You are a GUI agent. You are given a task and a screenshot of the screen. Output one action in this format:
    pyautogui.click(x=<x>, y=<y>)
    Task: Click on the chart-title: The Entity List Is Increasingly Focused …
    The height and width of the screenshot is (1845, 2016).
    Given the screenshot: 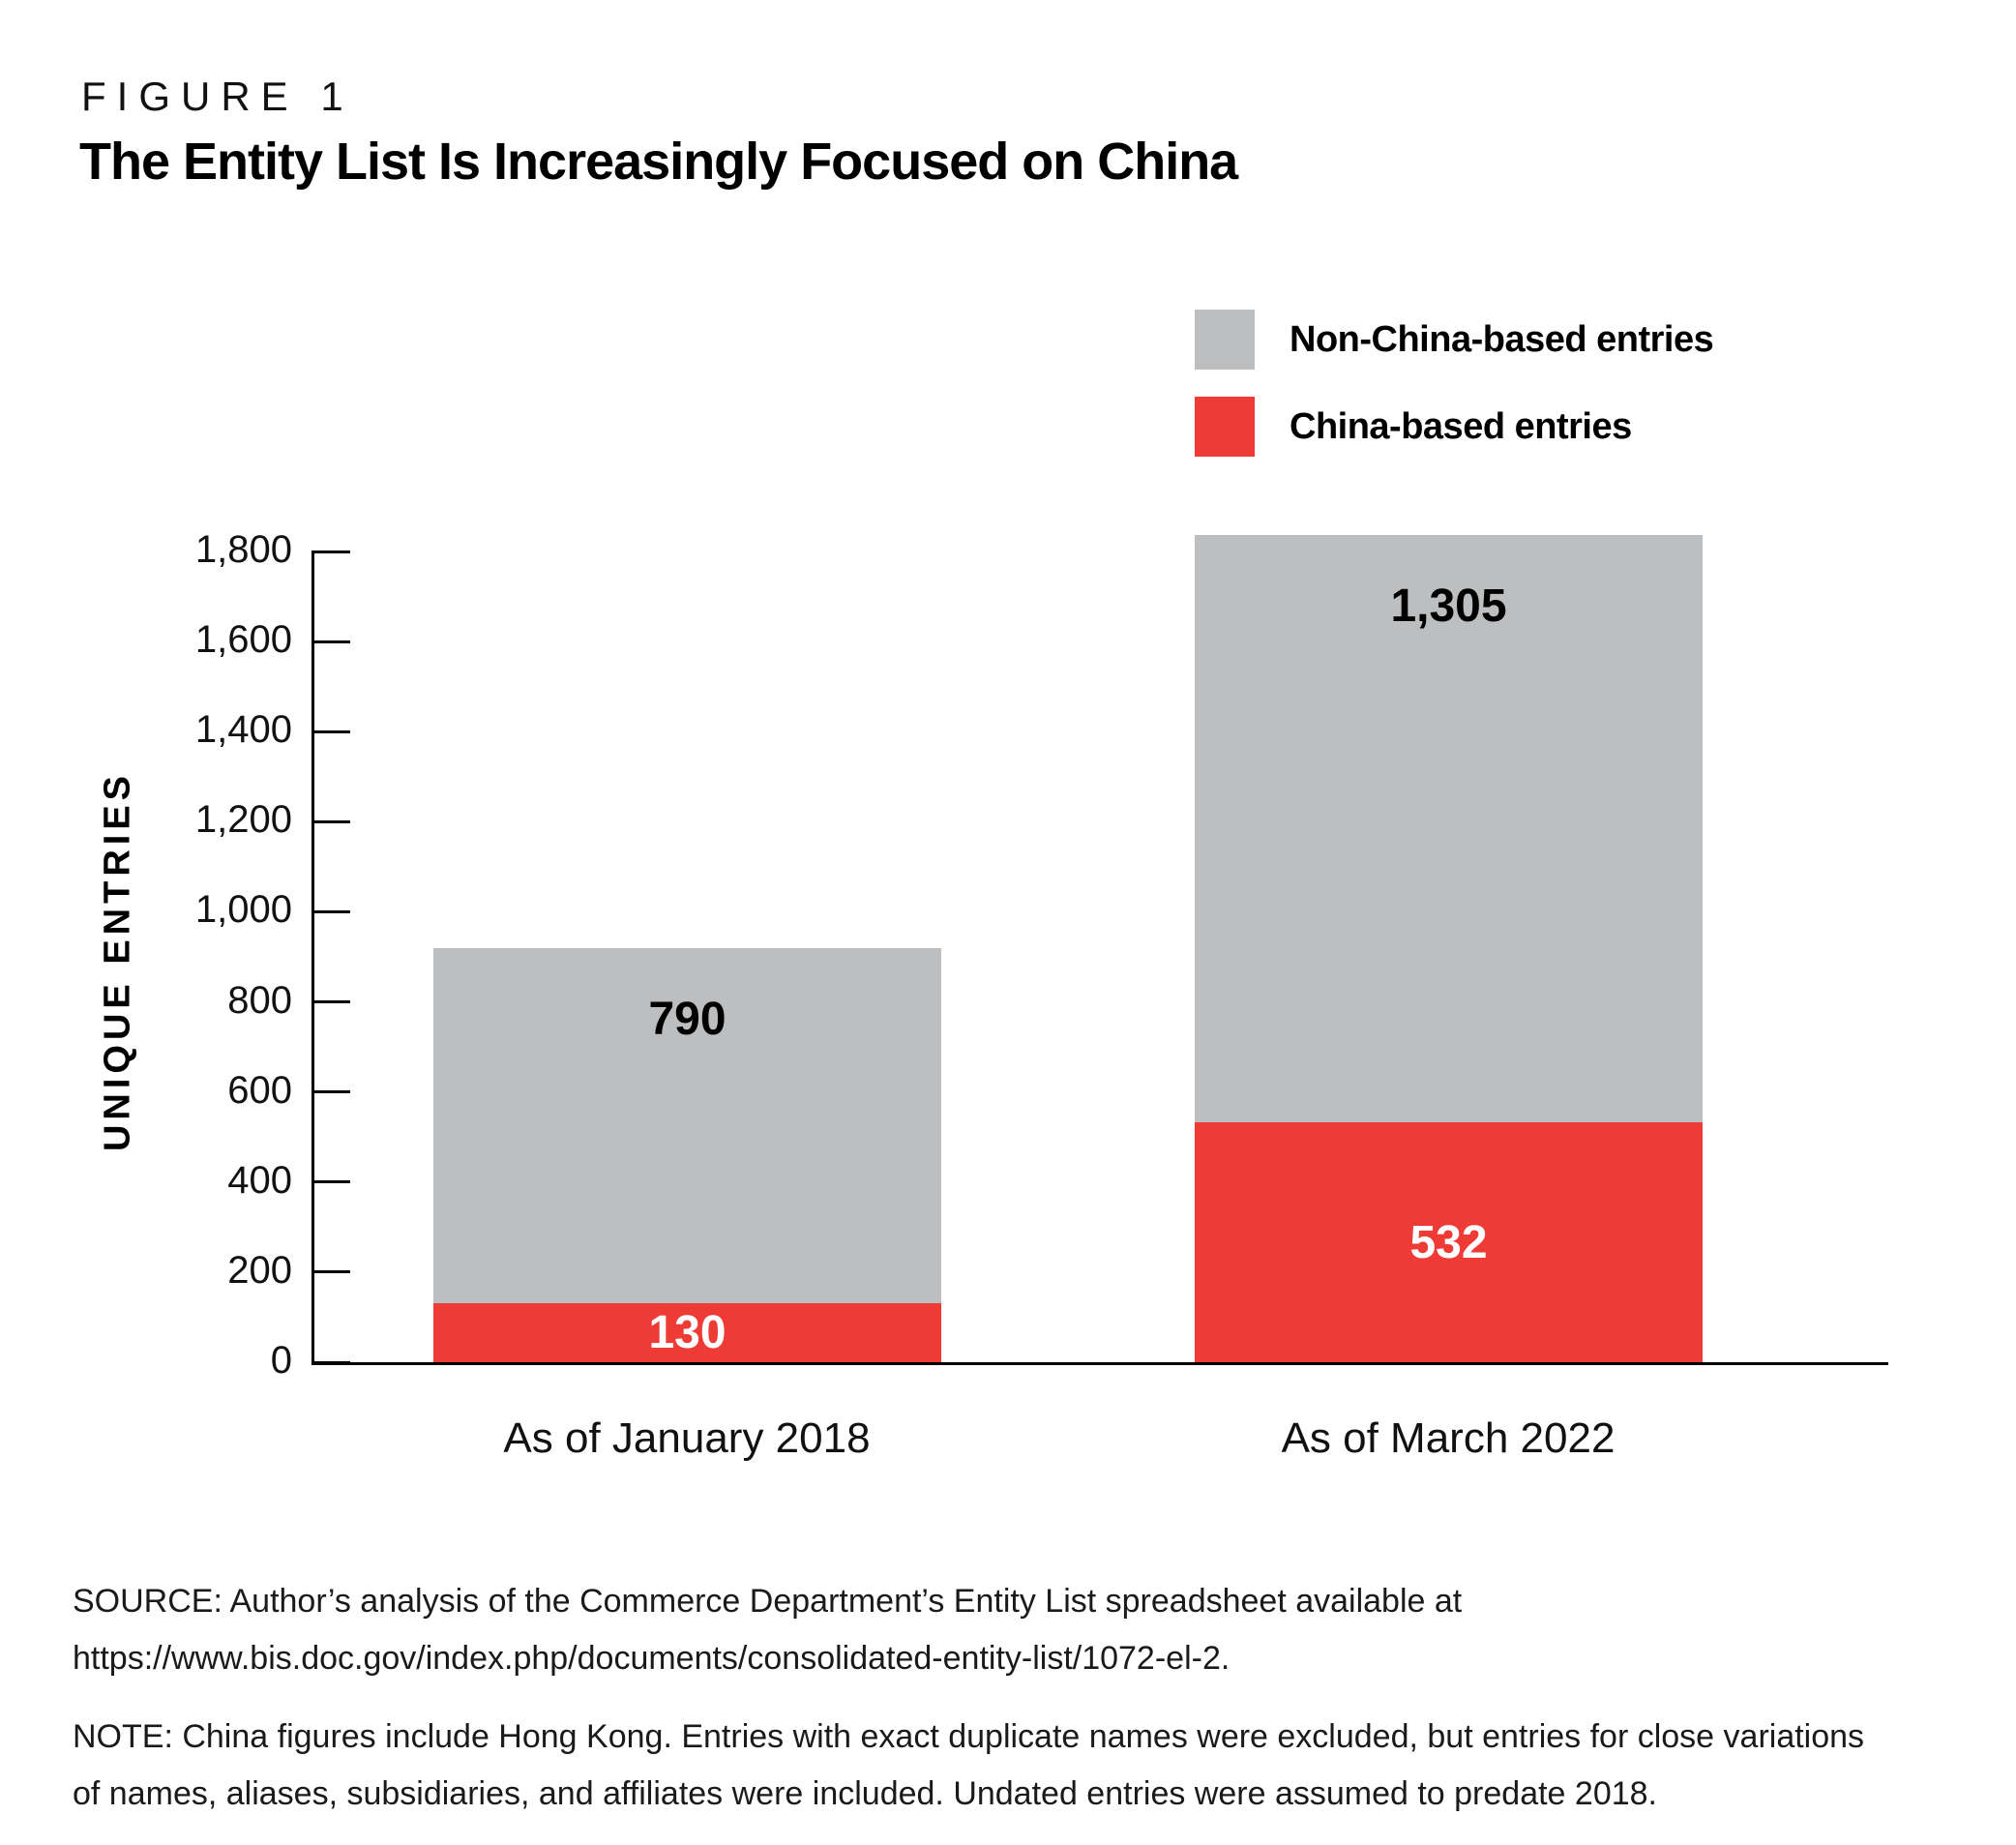 What is the action you would take?
    pyautogui.click(x=659, y=162)
    